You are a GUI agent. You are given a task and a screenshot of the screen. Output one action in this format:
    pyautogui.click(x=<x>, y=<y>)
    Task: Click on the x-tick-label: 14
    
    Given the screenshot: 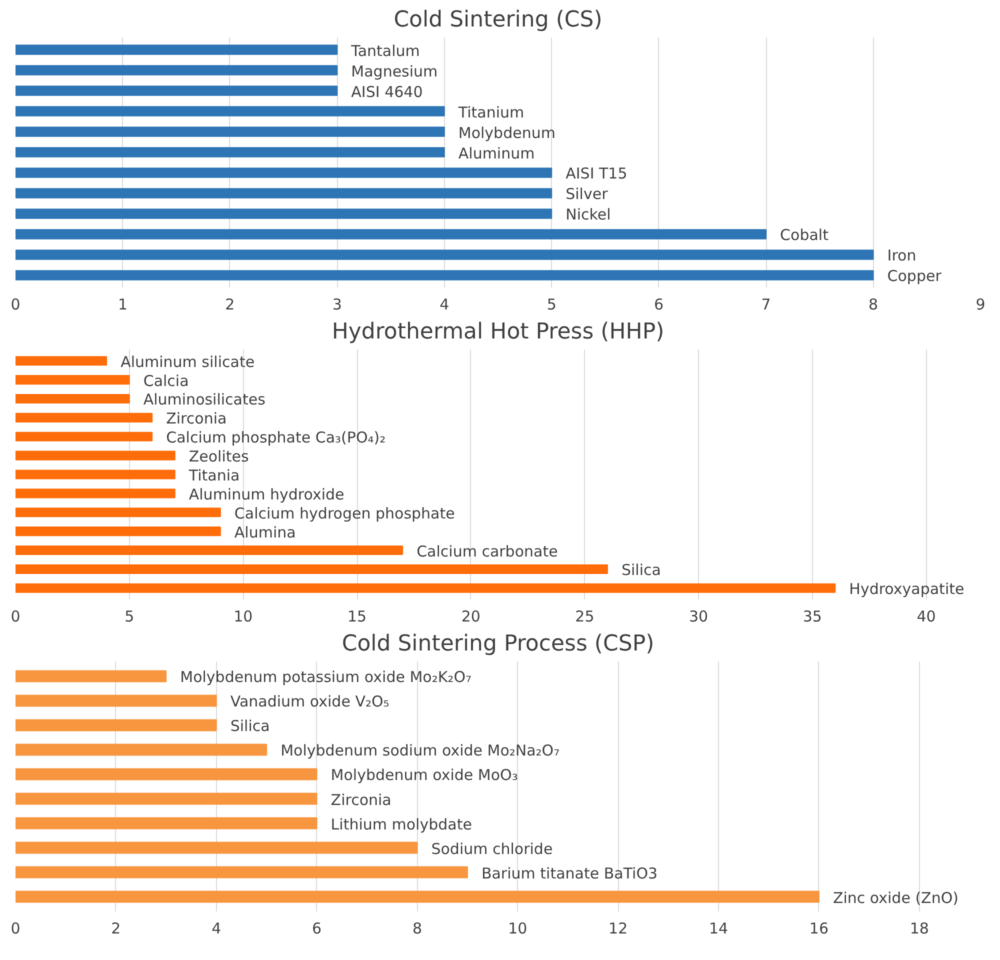 What is the action you would take?
    pyautogui.click(x=718, y=929)
    